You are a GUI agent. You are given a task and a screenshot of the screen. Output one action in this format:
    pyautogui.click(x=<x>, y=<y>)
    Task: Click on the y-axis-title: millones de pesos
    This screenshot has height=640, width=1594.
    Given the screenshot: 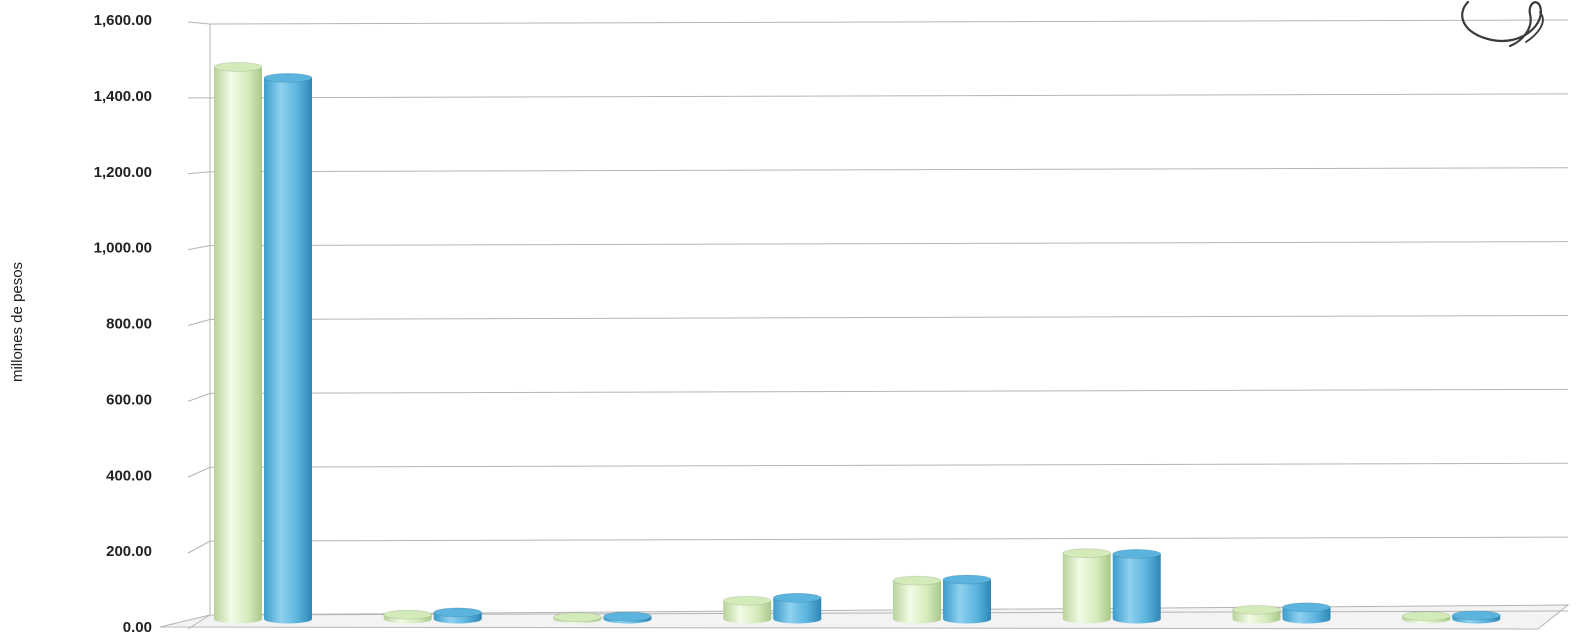 What is the action you would take?
    pyautogui.click(x=17, y=322)
    